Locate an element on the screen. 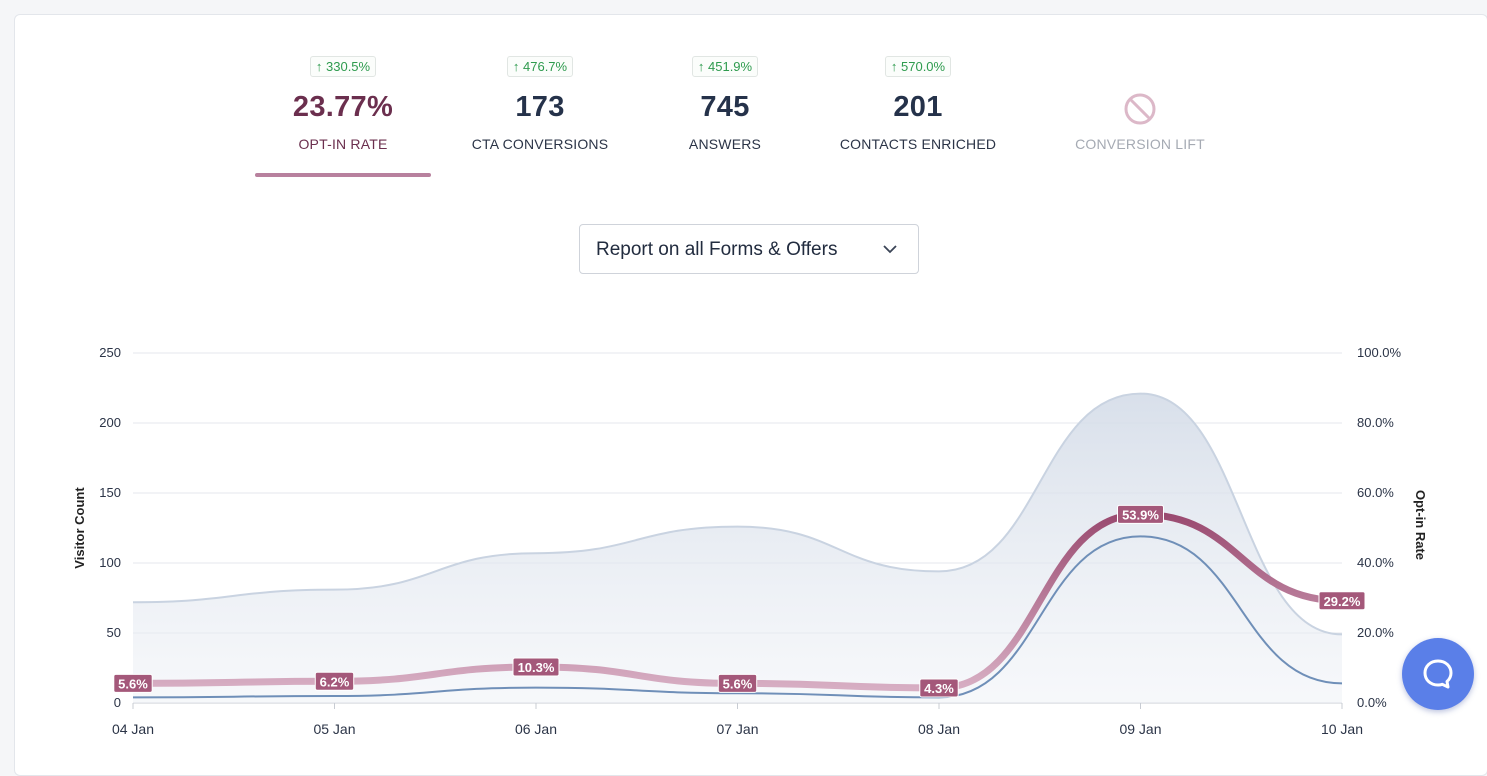 This screenshot has width=1487, height=776. kpi-change-badge: ↑ 330.5% is located at coordinates (343, 66).